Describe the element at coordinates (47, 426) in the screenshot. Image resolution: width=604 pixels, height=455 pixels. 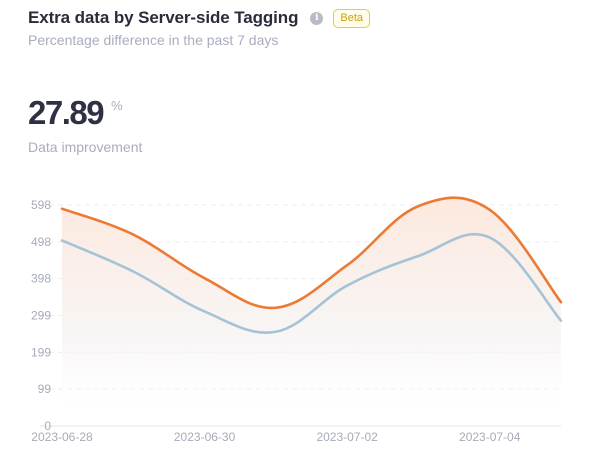
I see `y-tick-label: 0` at that location.